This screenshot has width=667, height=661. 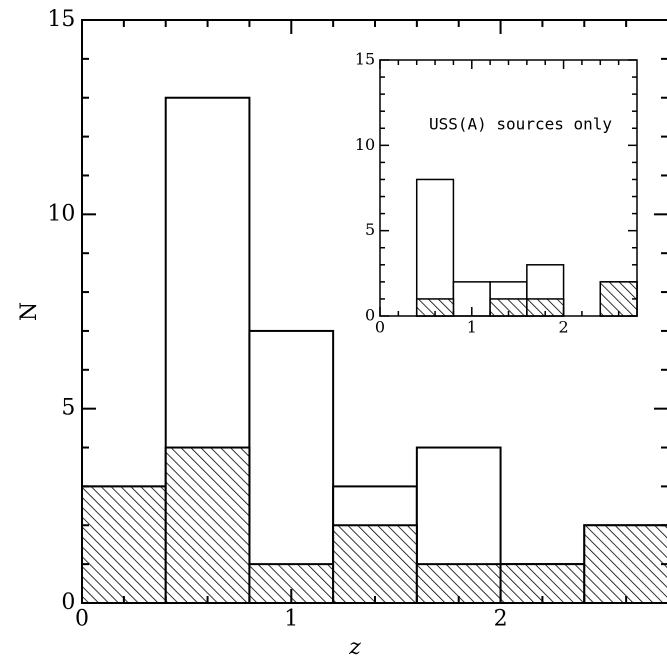 I want to click on x-axis-label: z, so click(x=354, y=647).